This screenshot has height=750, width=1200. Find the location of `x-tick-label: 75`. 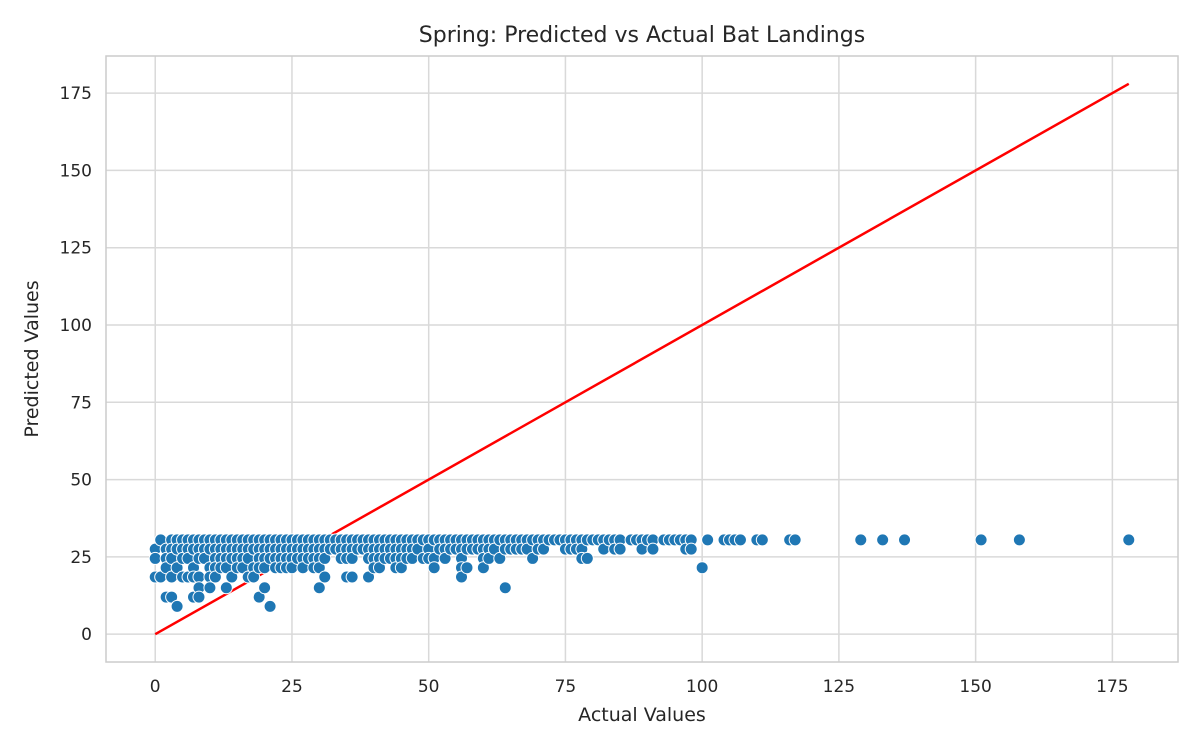

x-tick-label: 75 is located at coordinates (566, 687).